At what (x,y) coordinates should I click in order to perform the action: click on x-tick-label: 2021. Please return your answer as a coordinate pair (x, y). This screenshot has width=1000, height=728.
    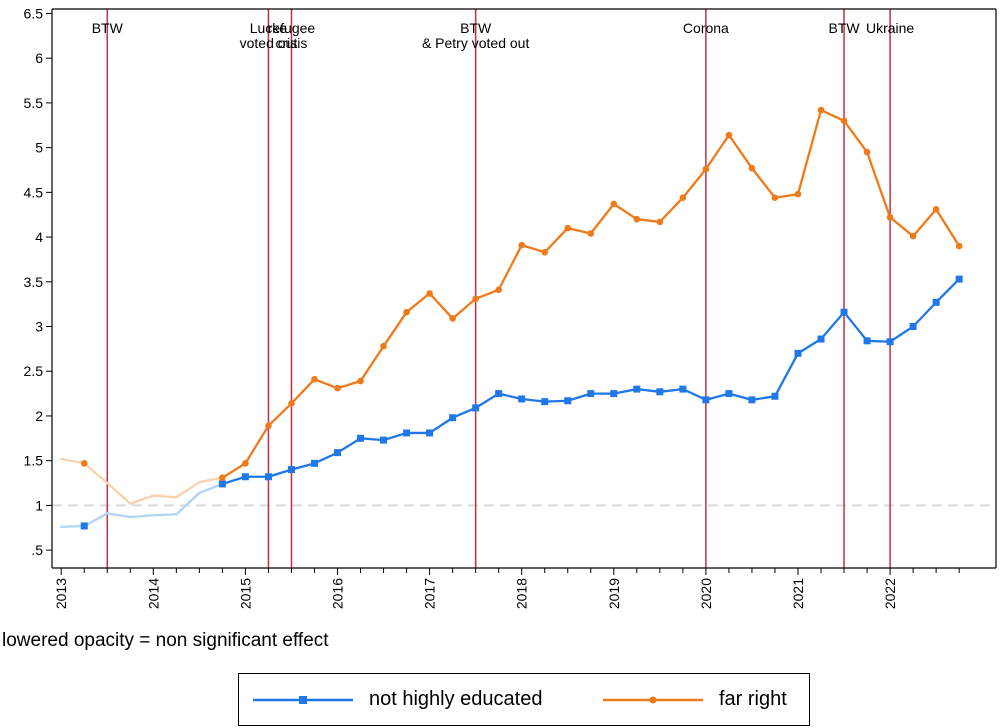
    Looking at the image, I should click on (798, 593).